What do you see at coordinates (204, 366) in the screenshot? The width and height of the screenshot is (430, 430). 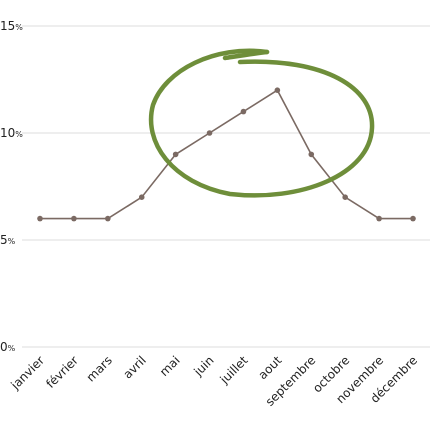 I see `x-tick-label: juin` at bounding box center [204, 366].